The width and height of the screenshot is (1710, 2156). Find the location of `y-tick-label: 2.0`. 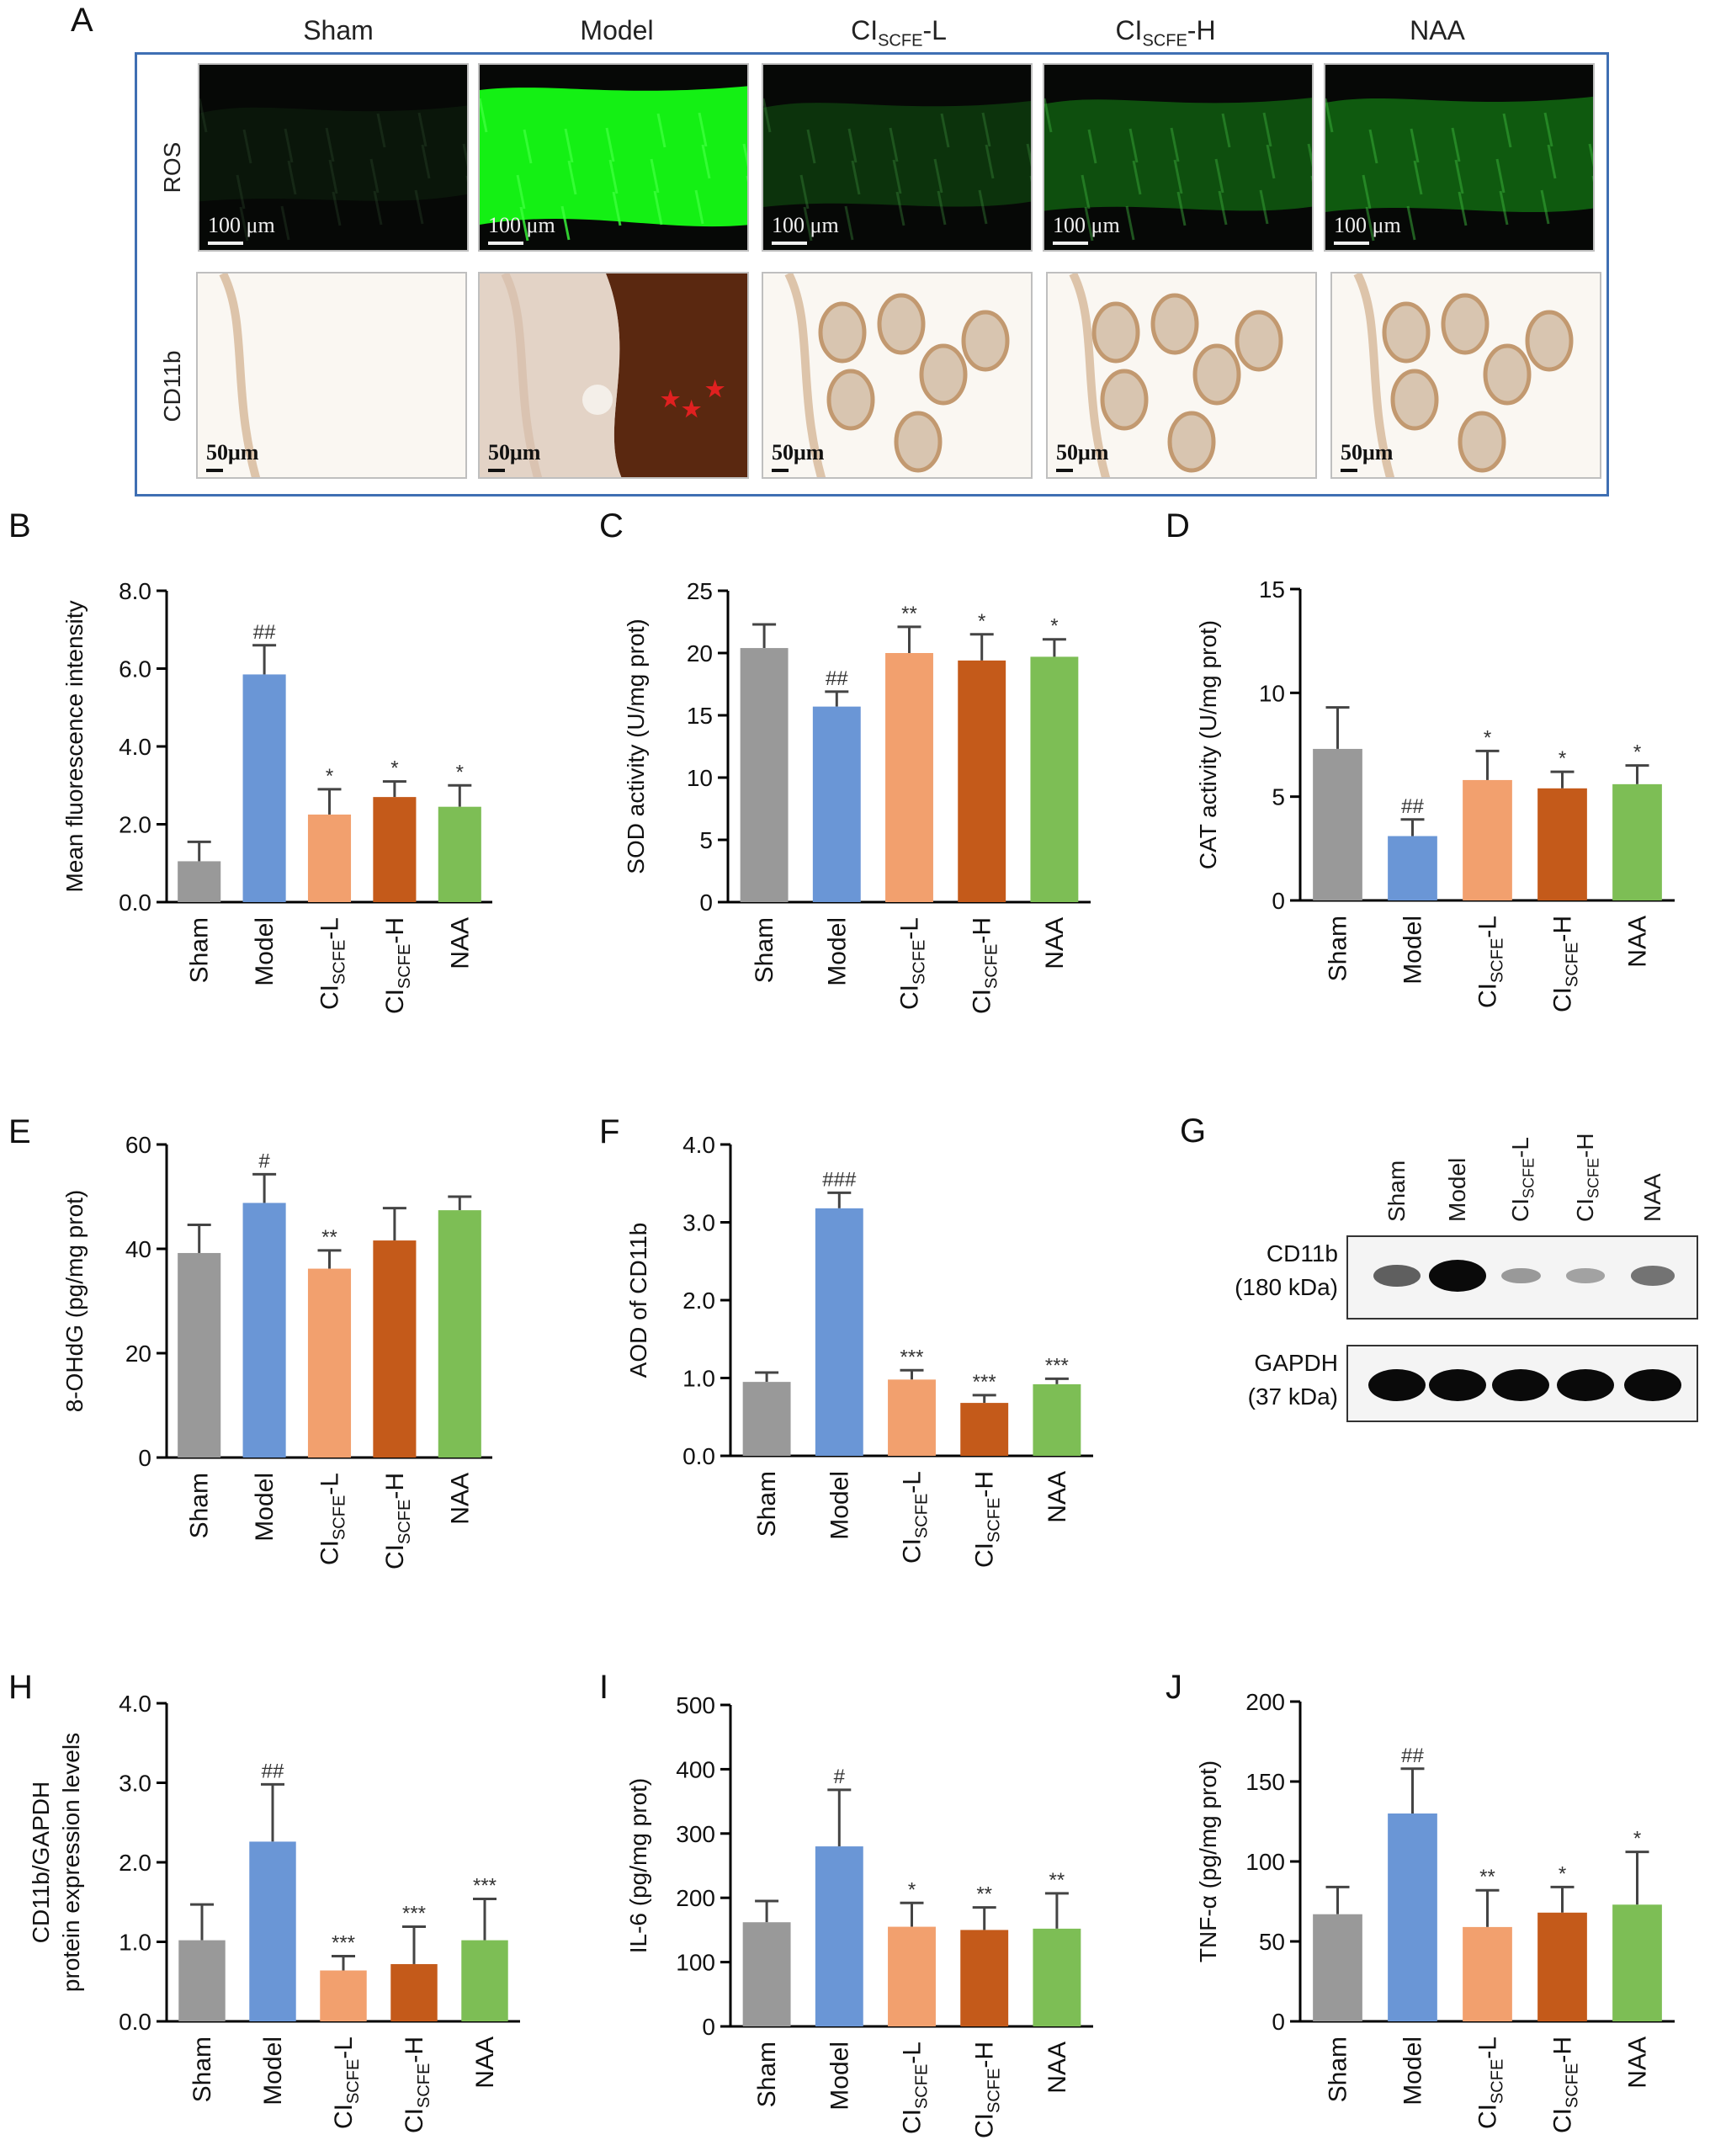

y-tick-label: 2.0 is located at coordinates (698, 1301).